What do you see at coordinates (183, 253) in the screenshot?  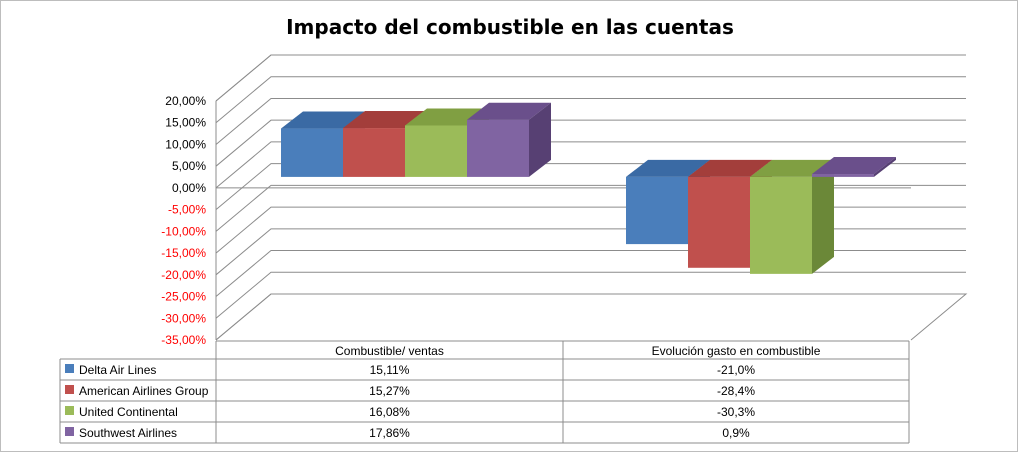 I see `y-tick-label: -15,00%` at bounding box center [183, 253].